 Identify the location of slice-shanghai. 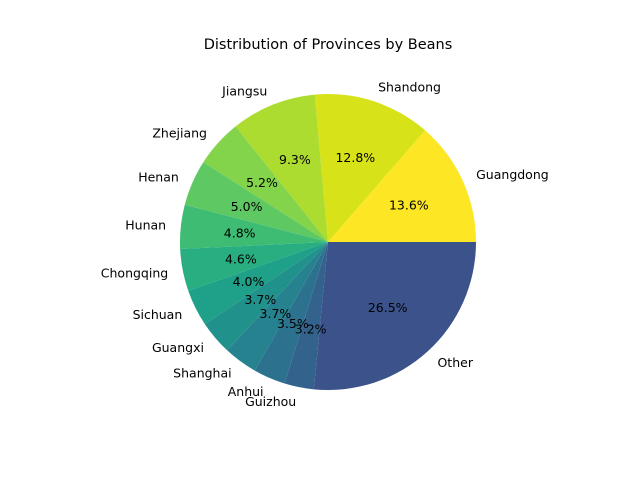
(277, 306).